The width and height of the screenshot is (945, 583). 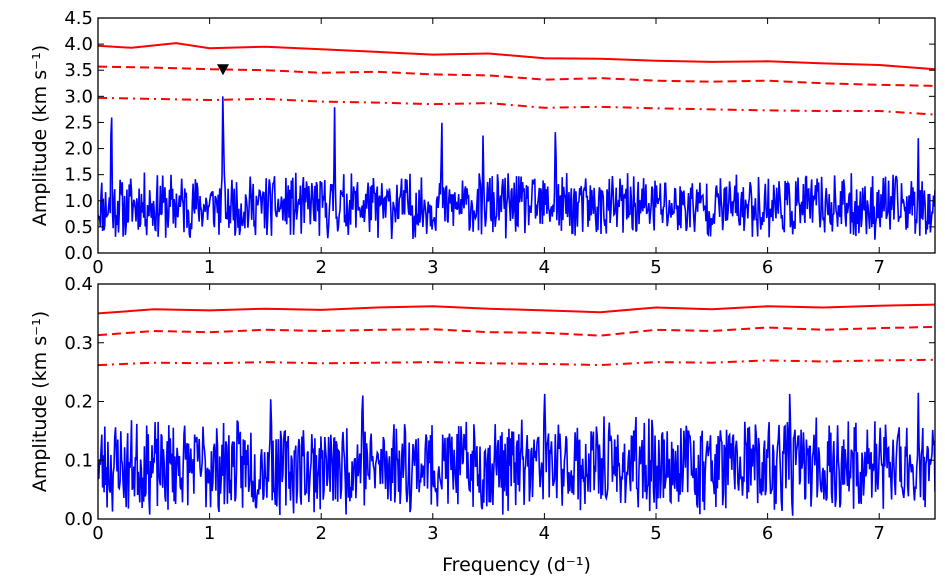 What do you see at coordinates (78, 175) in the screenshot?
I see `y-tick-label: 1.5` at bounding box center [78, 175].